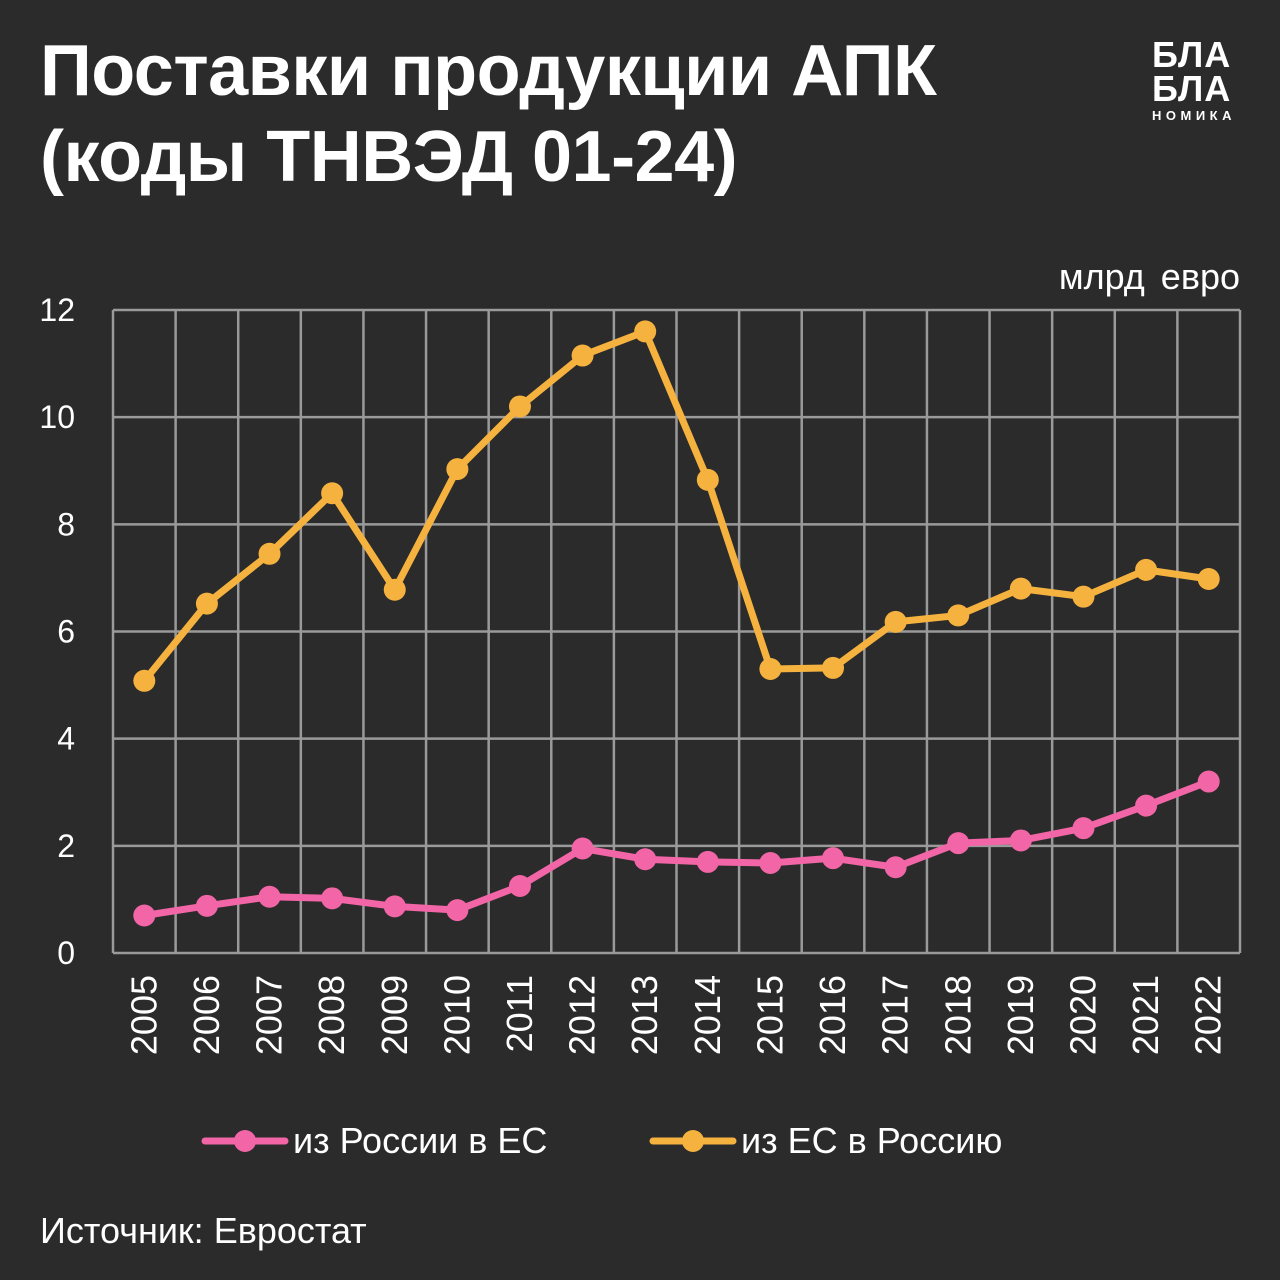  What do you see at coordinates (770, 669) in the screenshot?
I see `data-point-s2-2015` at bounding box center [770, 669].